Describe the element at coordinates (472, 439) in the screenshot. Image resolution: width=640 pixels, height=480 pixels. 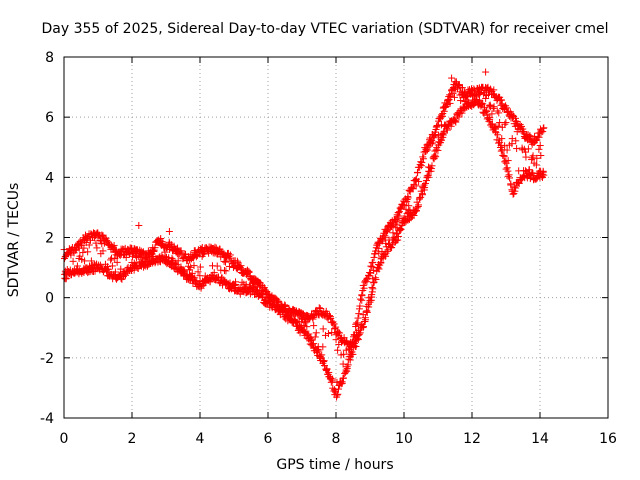
I see `x-tick-label: 12` at that location.